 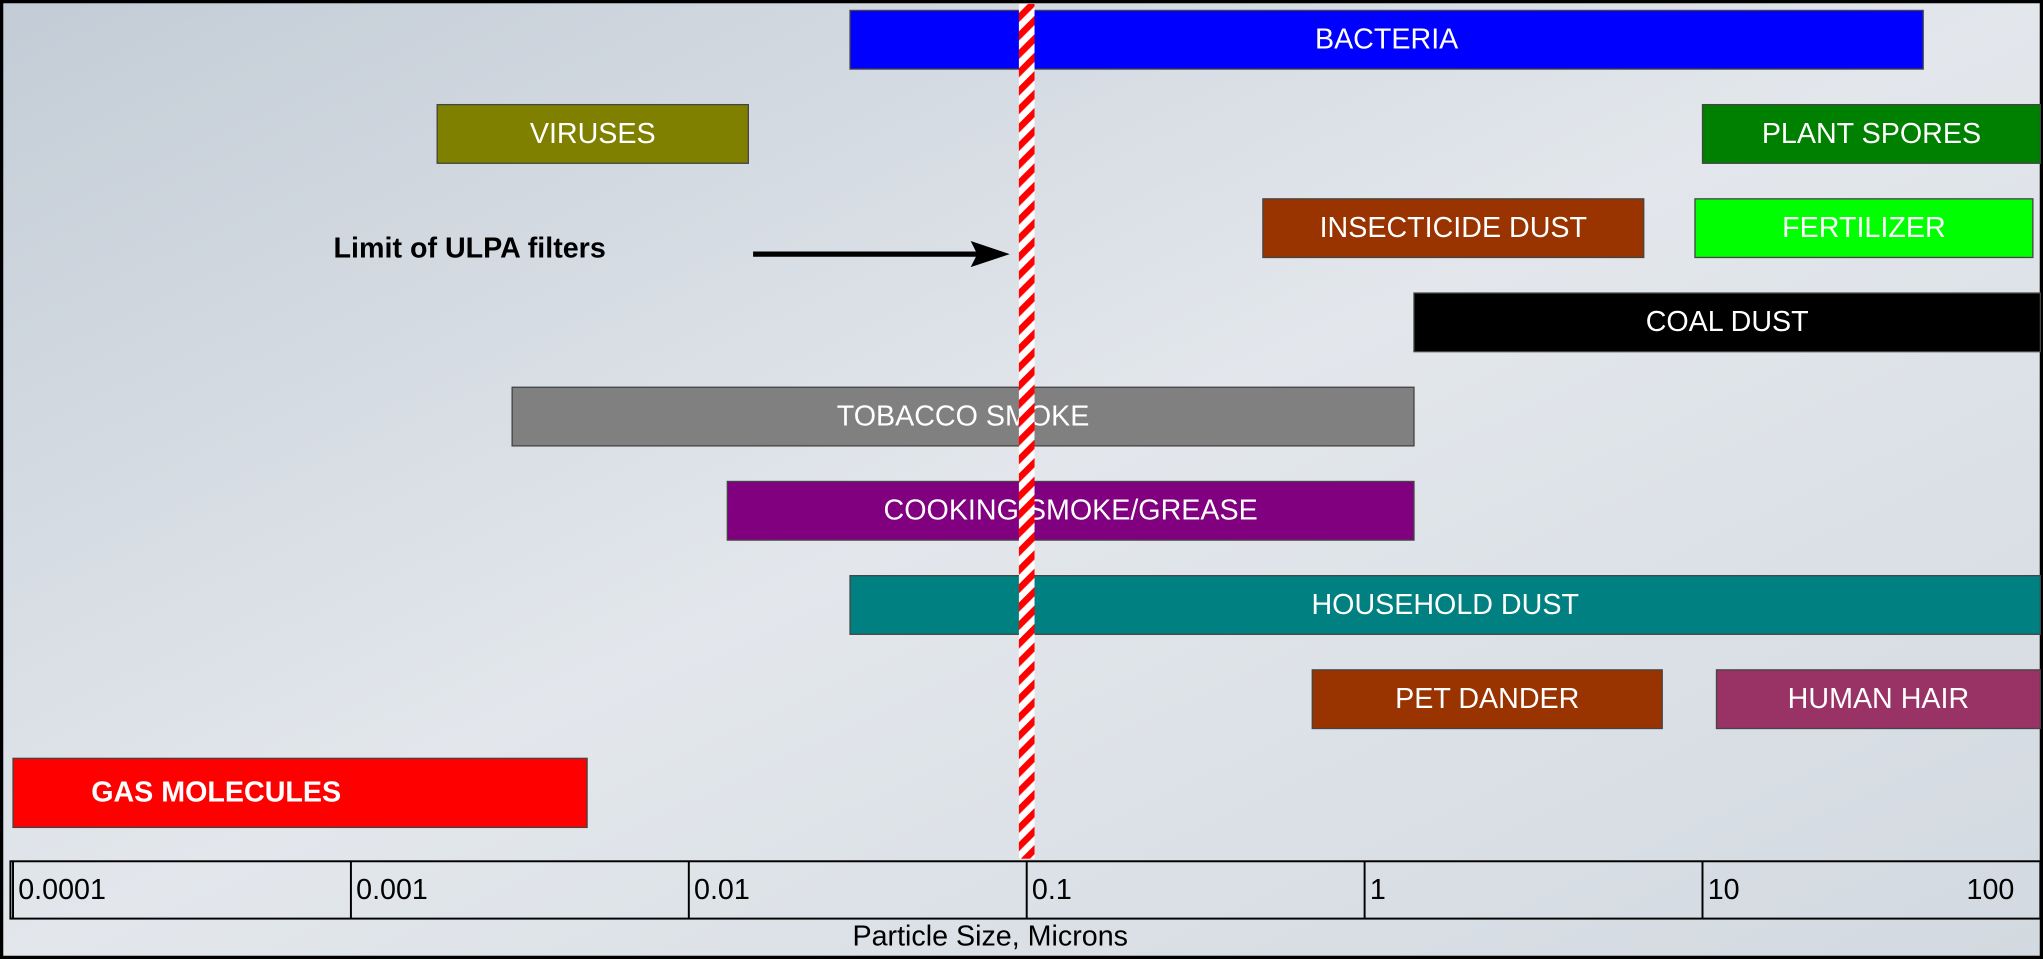 I want to click on x-tick-label: 0.01, so click(x=722, y=890).